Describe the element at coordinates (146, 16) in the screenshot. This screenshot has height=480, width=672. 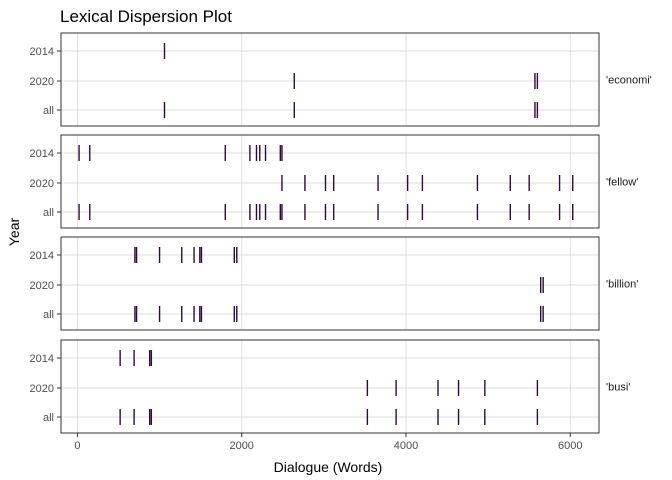
I see `chart-title: Lexical Dispersion Plot` at that location.